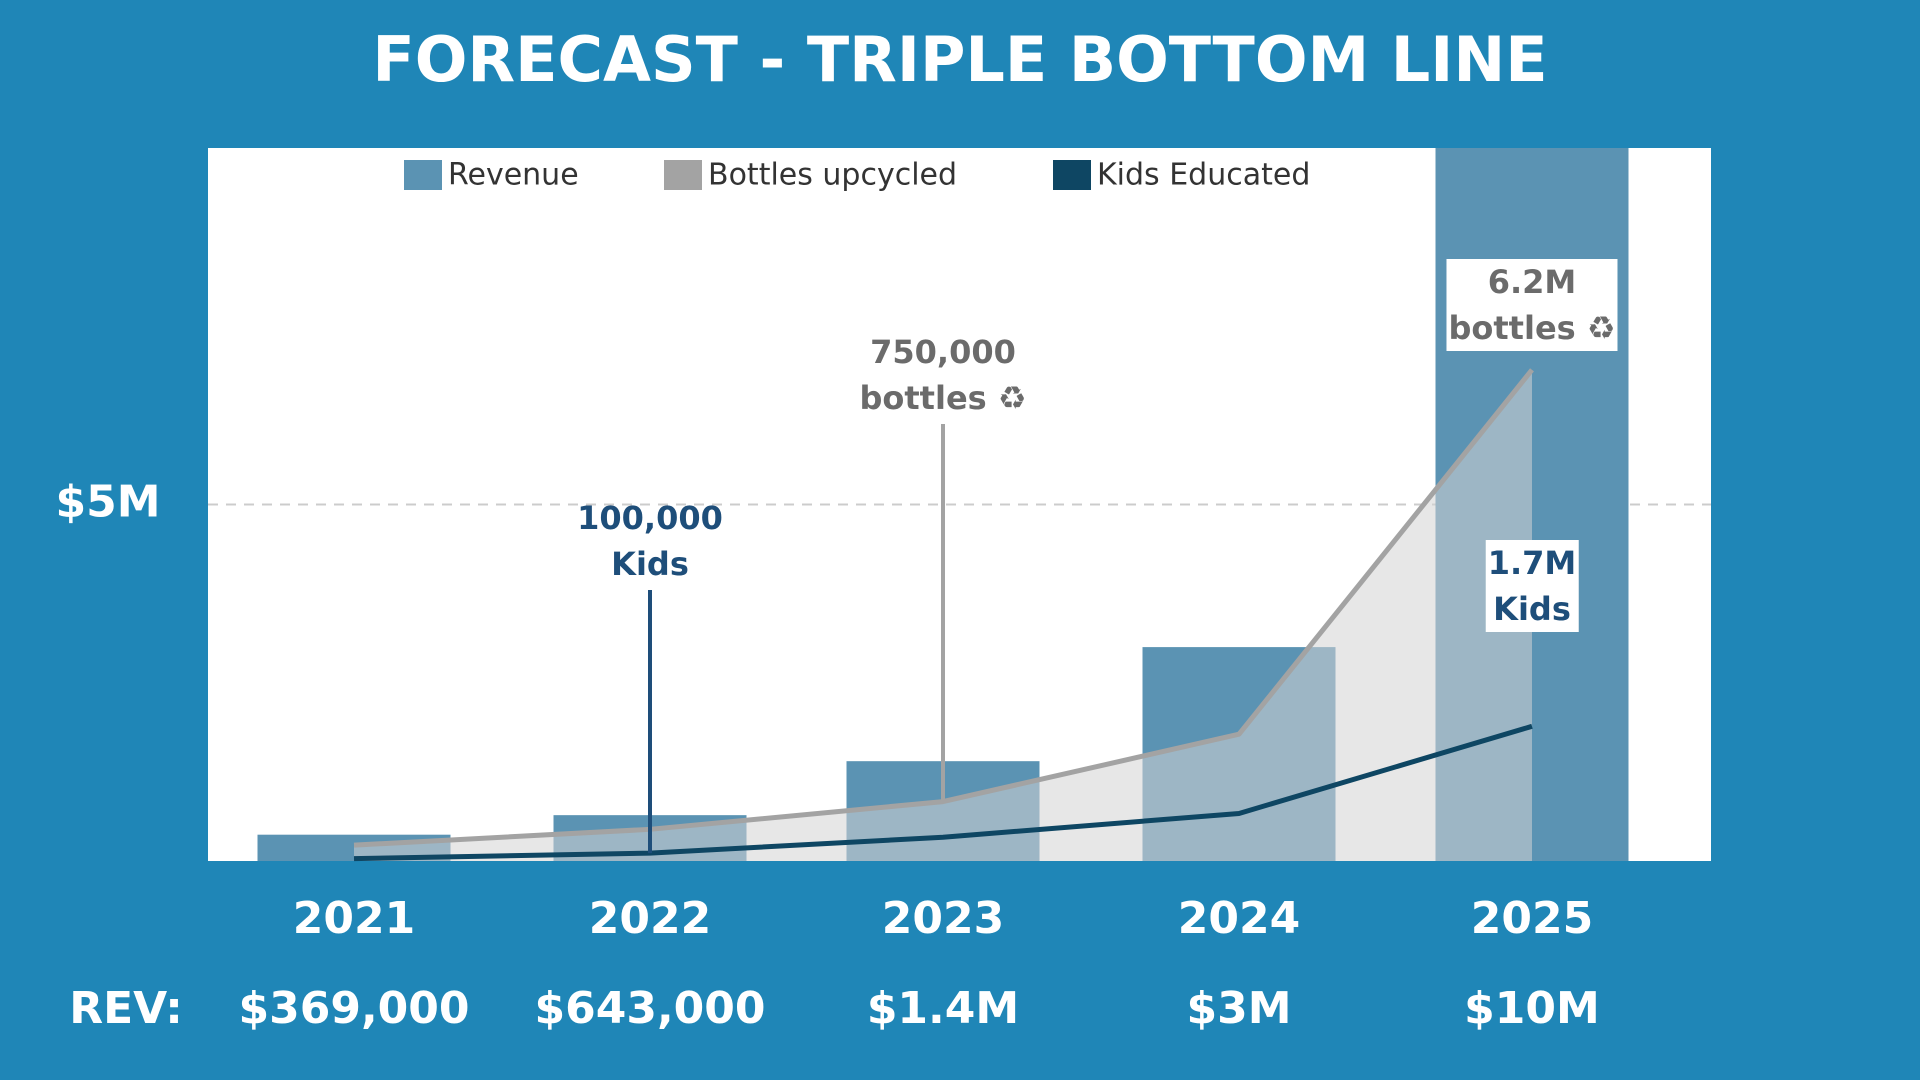  What do you see at coordinates (832, 175) in the screenshot?
I see `legend-label: Bottles upcycled` at bounding box center [832, 175].